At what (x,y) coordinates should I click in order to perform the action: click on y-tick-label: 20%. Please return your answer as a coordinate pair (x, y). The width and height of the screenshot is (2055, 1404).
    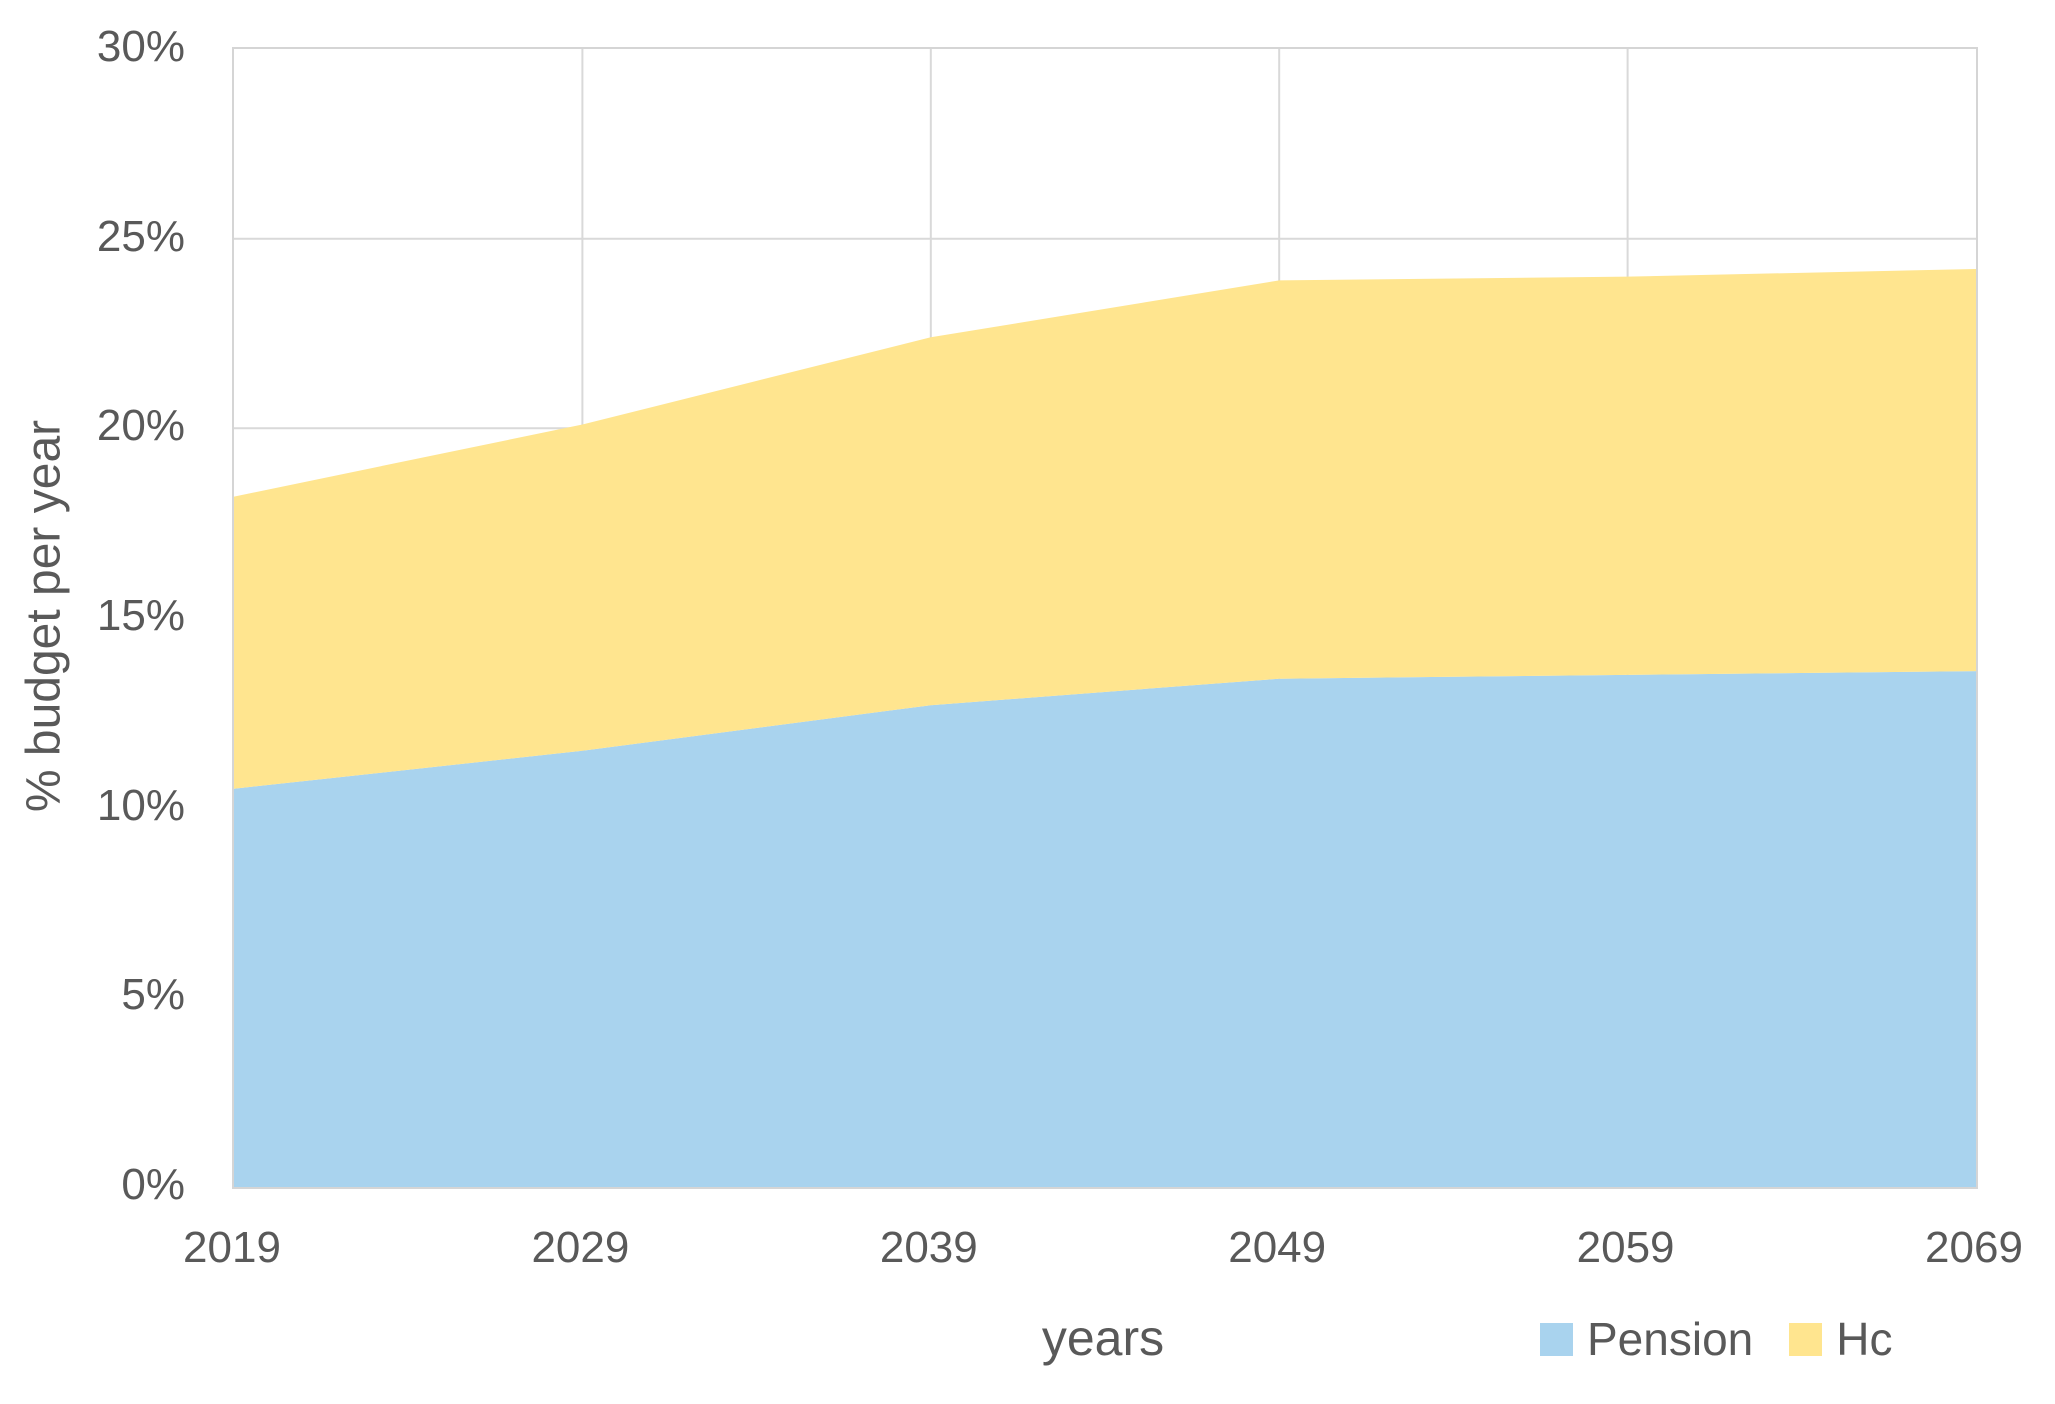
    Looking at the image, I should click on (140, 426).